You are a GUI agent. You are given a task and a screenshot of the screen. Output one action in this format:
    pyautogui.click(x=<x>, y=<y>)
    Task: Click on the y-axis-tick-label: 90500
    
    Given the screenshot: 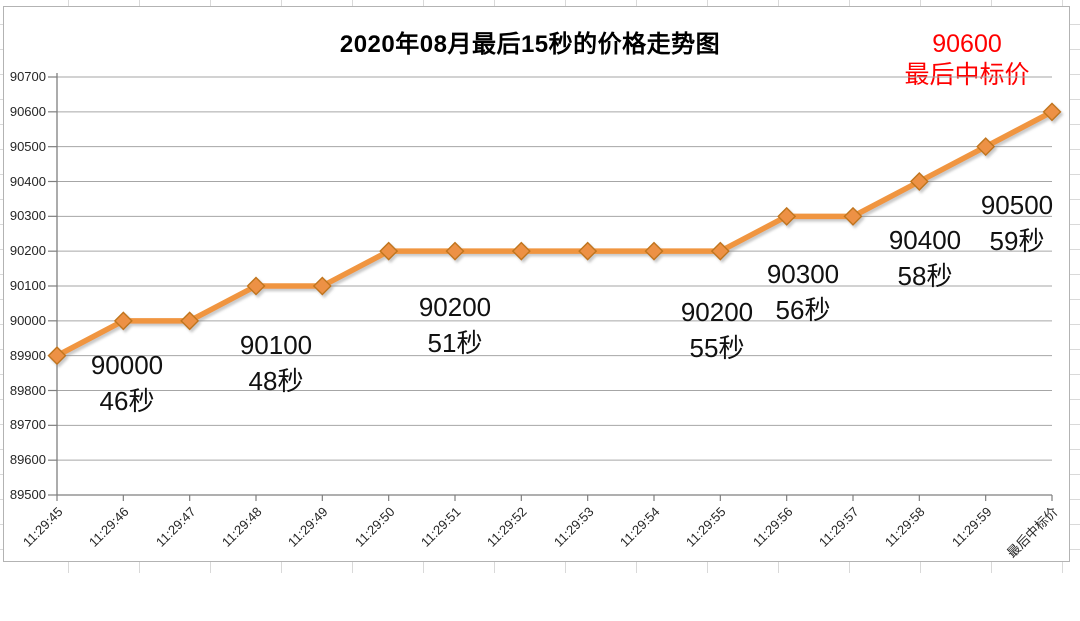 What is the action you would take?
    pyautogui.click(x=27, y=146)
    